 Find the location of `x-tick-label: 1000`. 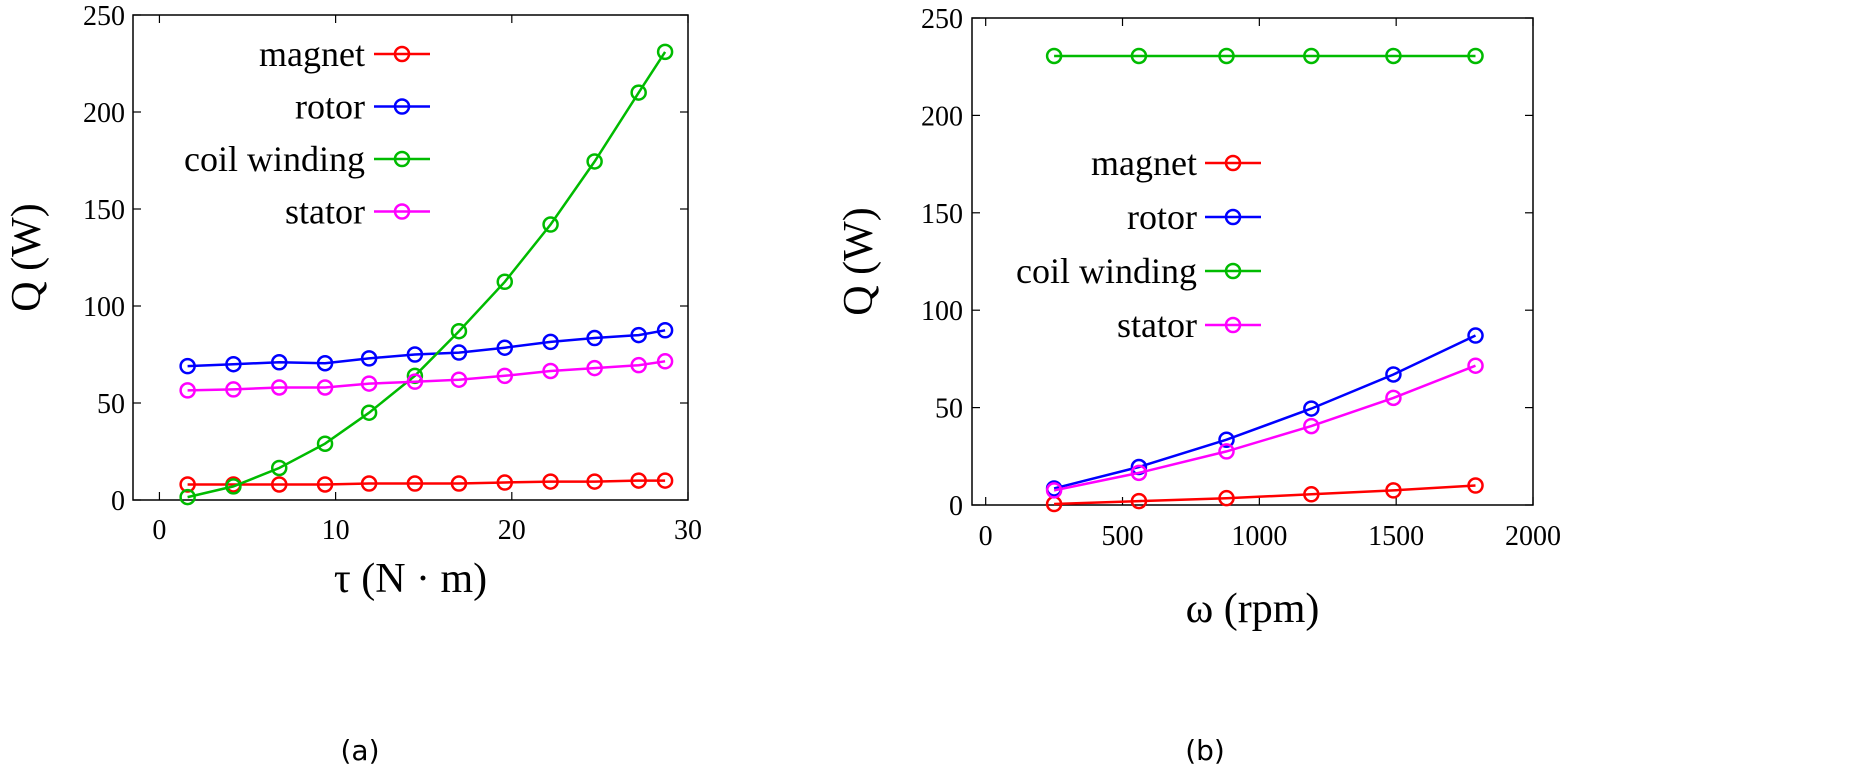

x-tick-label: 1000 is located at coordinates (1259, 536).